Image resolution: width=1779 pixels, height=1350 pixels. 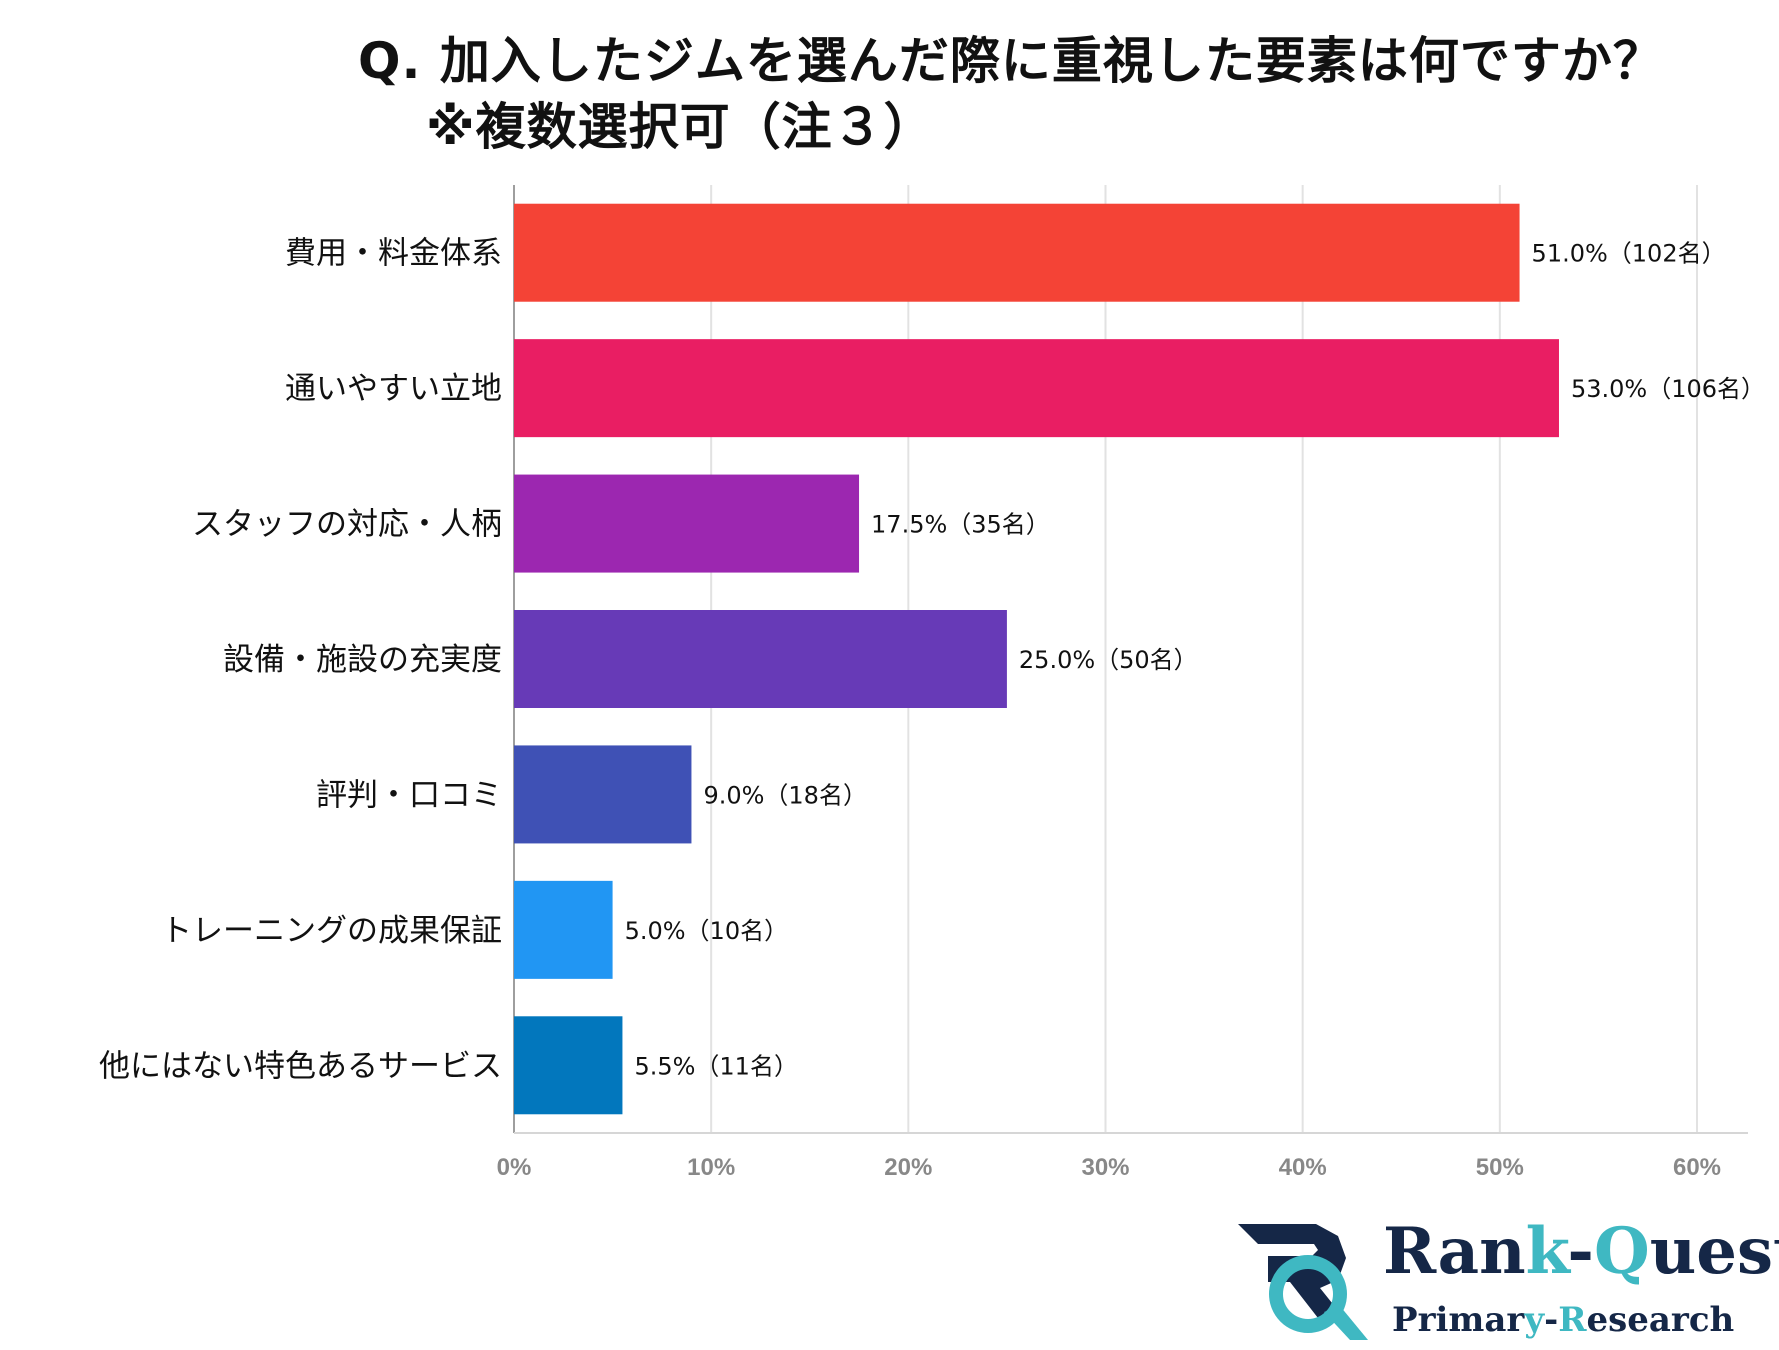 What do you see at coordinates (707, 931) in the screenshot?
I see `data-label: 5.0%（10名）` at bounding box center [707, 931].